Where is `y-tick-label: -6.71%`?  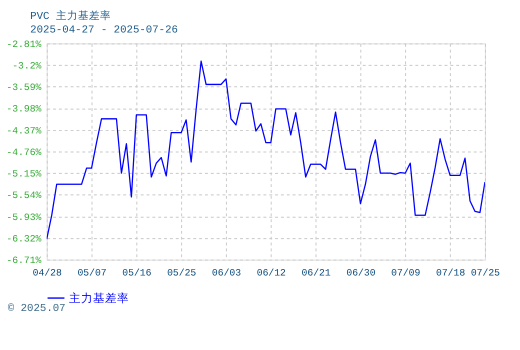 y-tick-label: -6.71% is located at coordinates (24, 260).